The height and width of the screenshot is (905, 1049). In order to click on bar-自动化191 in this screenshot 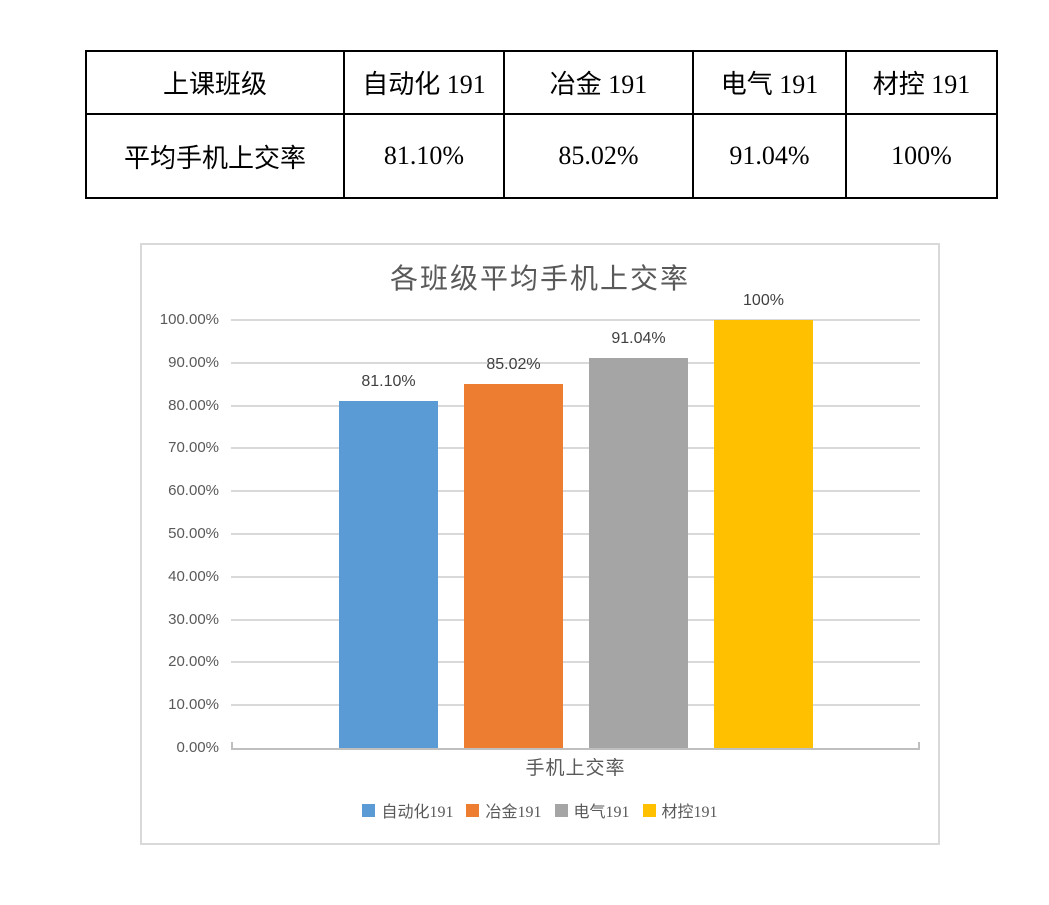, I will do `click(388, 574)`.